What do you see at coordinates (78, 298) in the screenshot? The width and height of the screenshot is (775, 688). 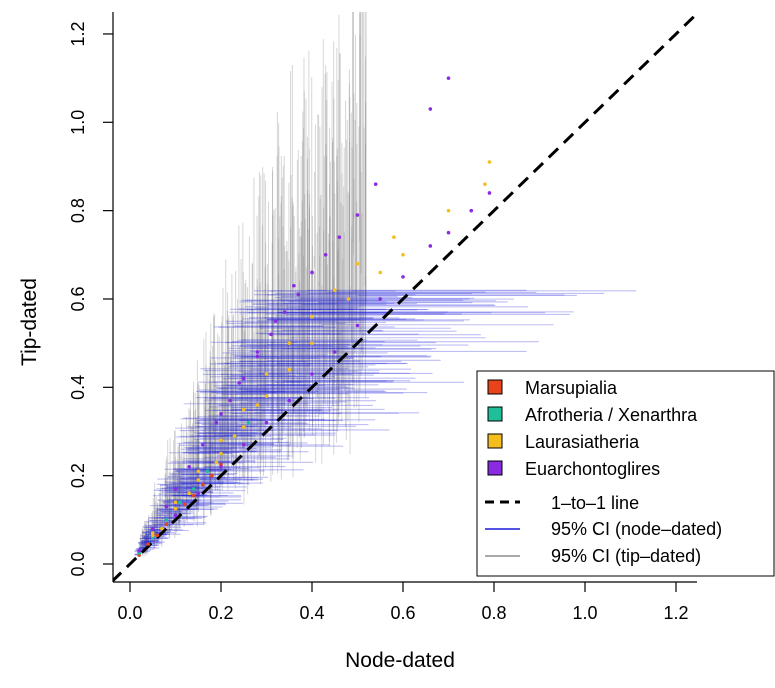 I see `y-tick-label: 0.6` at bounding box center [78, 298].